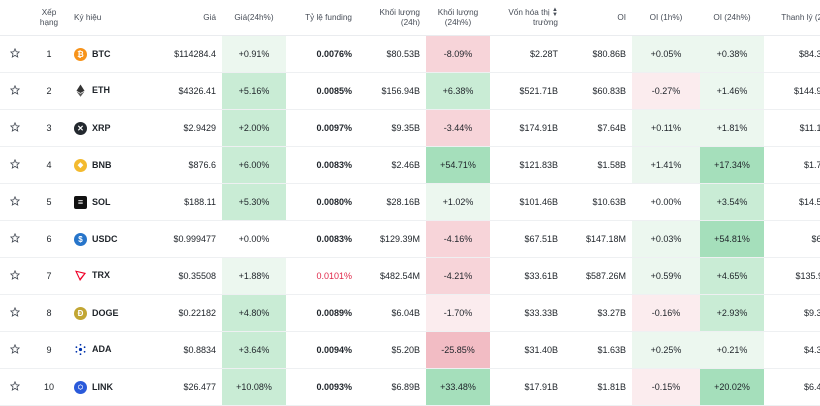 This screenshot has height=406, width=820. I want to click on symbol-cell: ₿ BTC, so click(108, 54).